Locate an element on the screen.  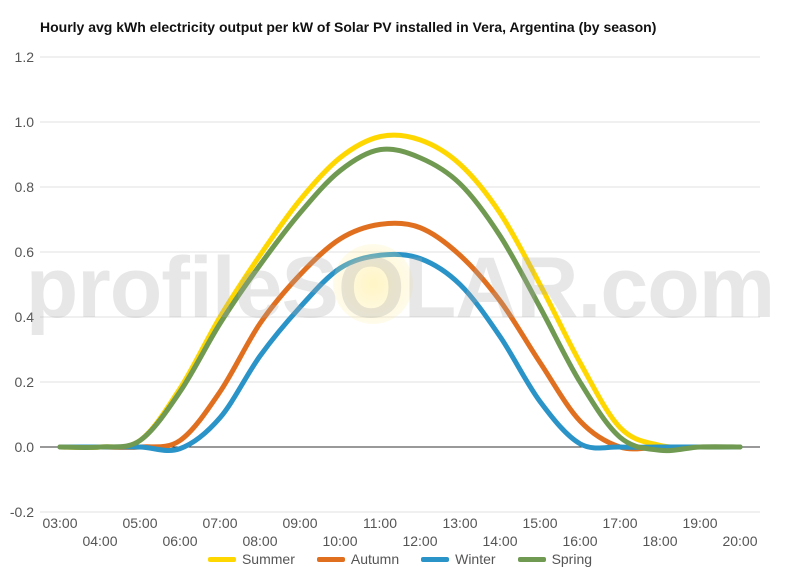
x-tick-label: 10:00 is located at coordinates (339, 541).